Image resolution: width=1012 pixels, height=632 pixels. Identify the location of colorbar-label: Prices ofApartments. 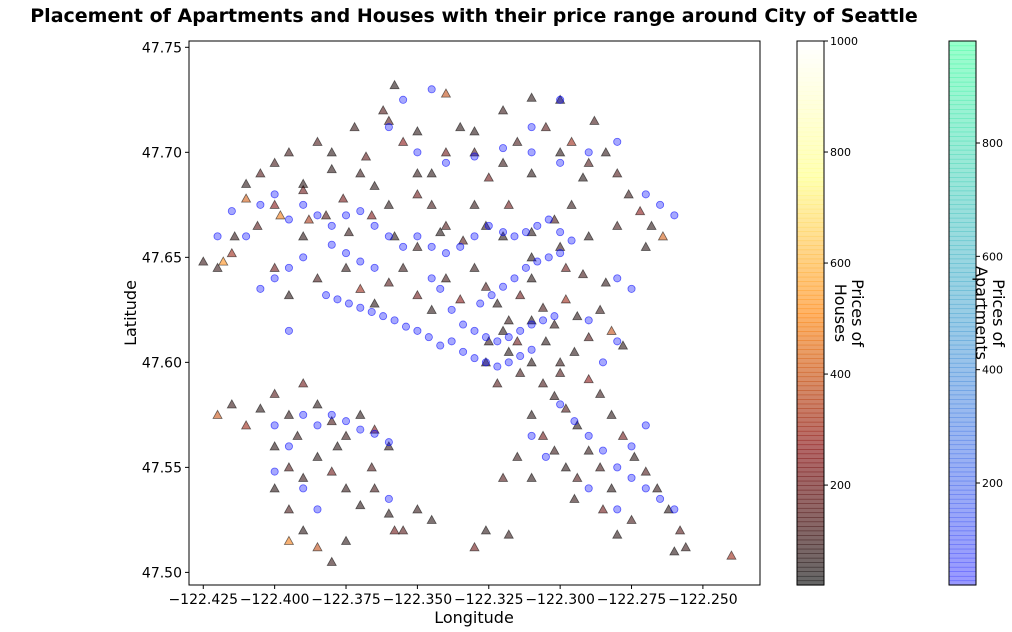
(990, 313).